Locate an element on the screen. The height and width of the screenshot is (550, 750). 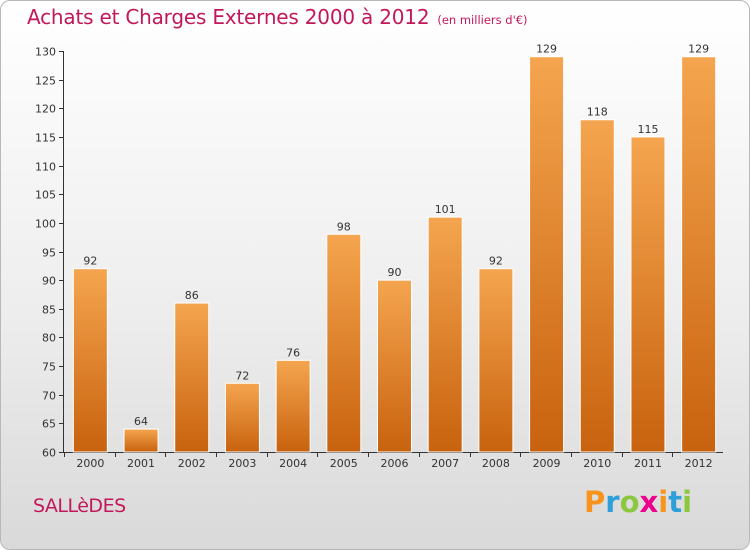
x-tick-label: 2011 is located at coordinates (648, 463).